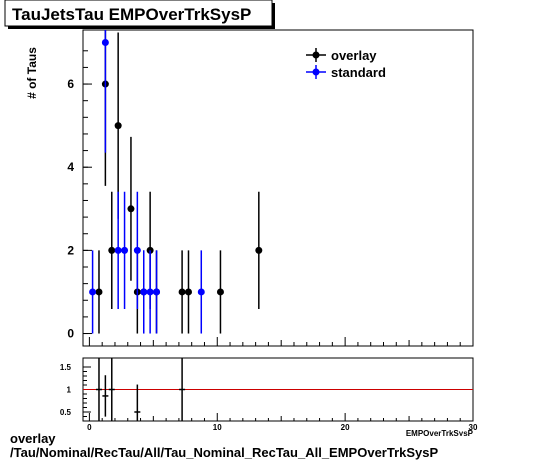 The width and height of the screenshot is (546, 462). I want to click on legend-label-standard: standard, so click(358, 72).